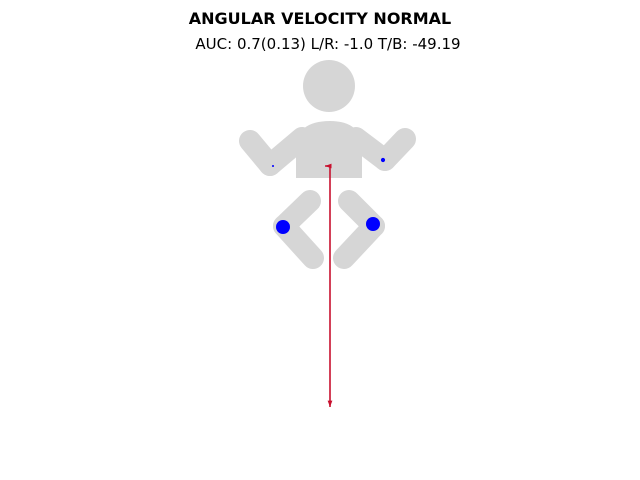 The height and width of the screenshot is (480, 640). Describe the element at coordinates (329, 86) in the screenshot. I see `head-shape` at that location.